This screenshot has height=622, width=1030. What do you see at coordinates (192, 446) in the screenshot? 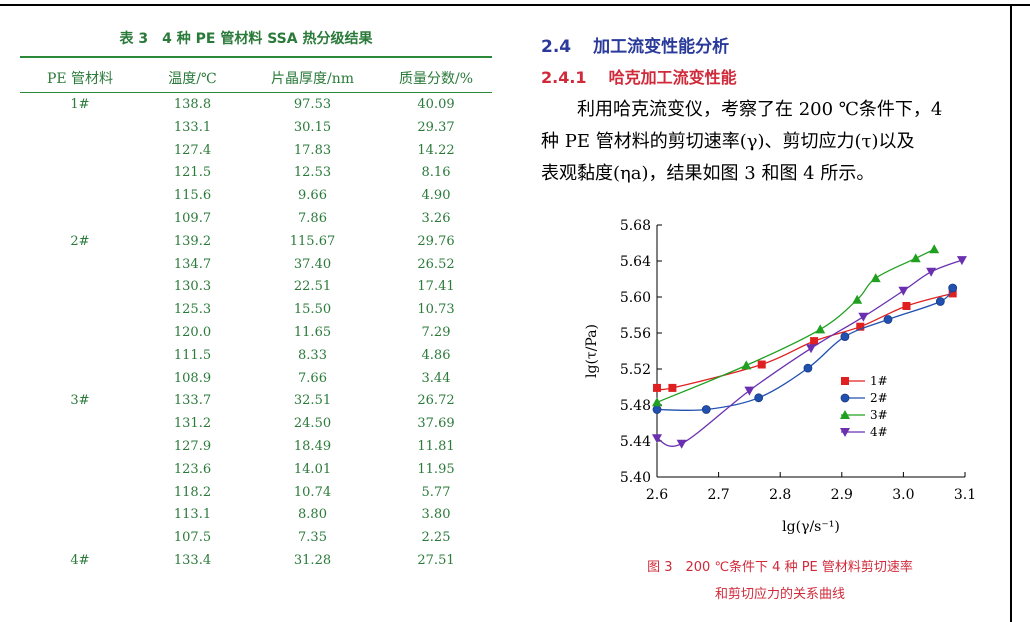
I see `cell-temperature: 127.9` at bounding box center [192, 446].